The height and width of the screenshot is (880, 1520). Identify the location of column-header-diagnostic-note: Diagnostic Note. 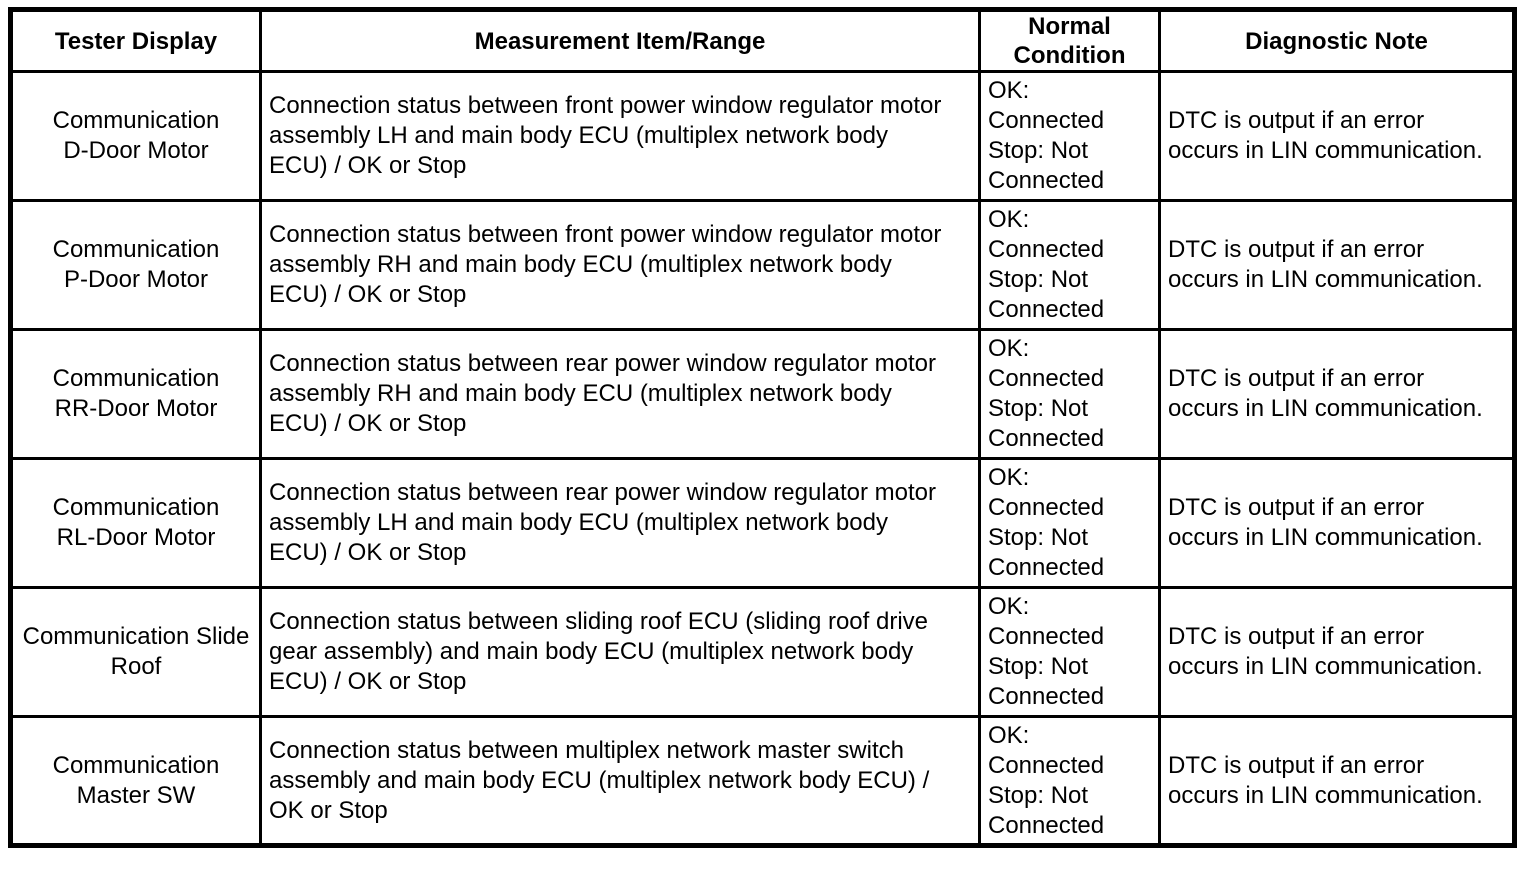
(1337, 40).